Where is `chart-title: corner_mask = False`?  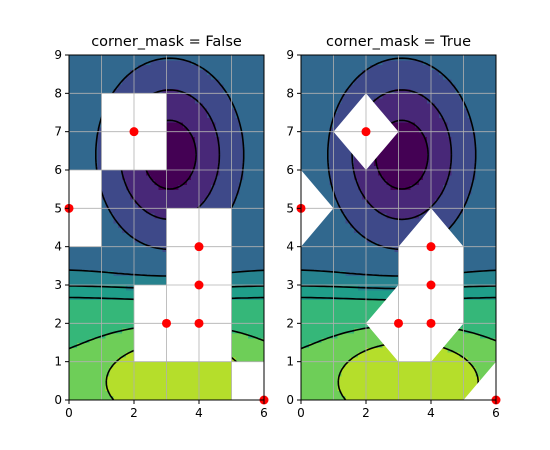 chart-title: corner_mask = False is located at coordinates (166, 42).